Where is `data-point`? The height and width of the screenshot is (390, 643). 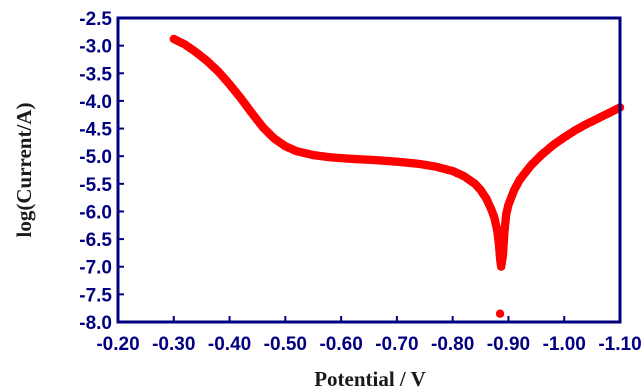 data-point is located at coordinates (500, 313).